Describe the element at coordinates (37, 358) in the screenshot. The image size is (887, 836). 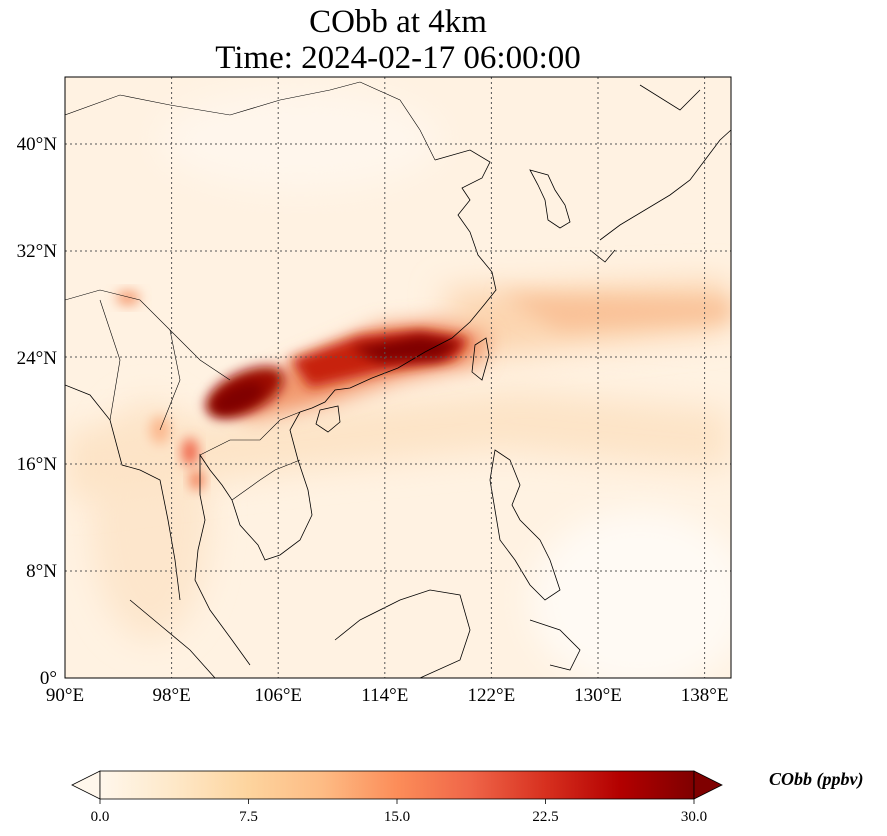
I see `lat-tick-24: 24°N` at that location.